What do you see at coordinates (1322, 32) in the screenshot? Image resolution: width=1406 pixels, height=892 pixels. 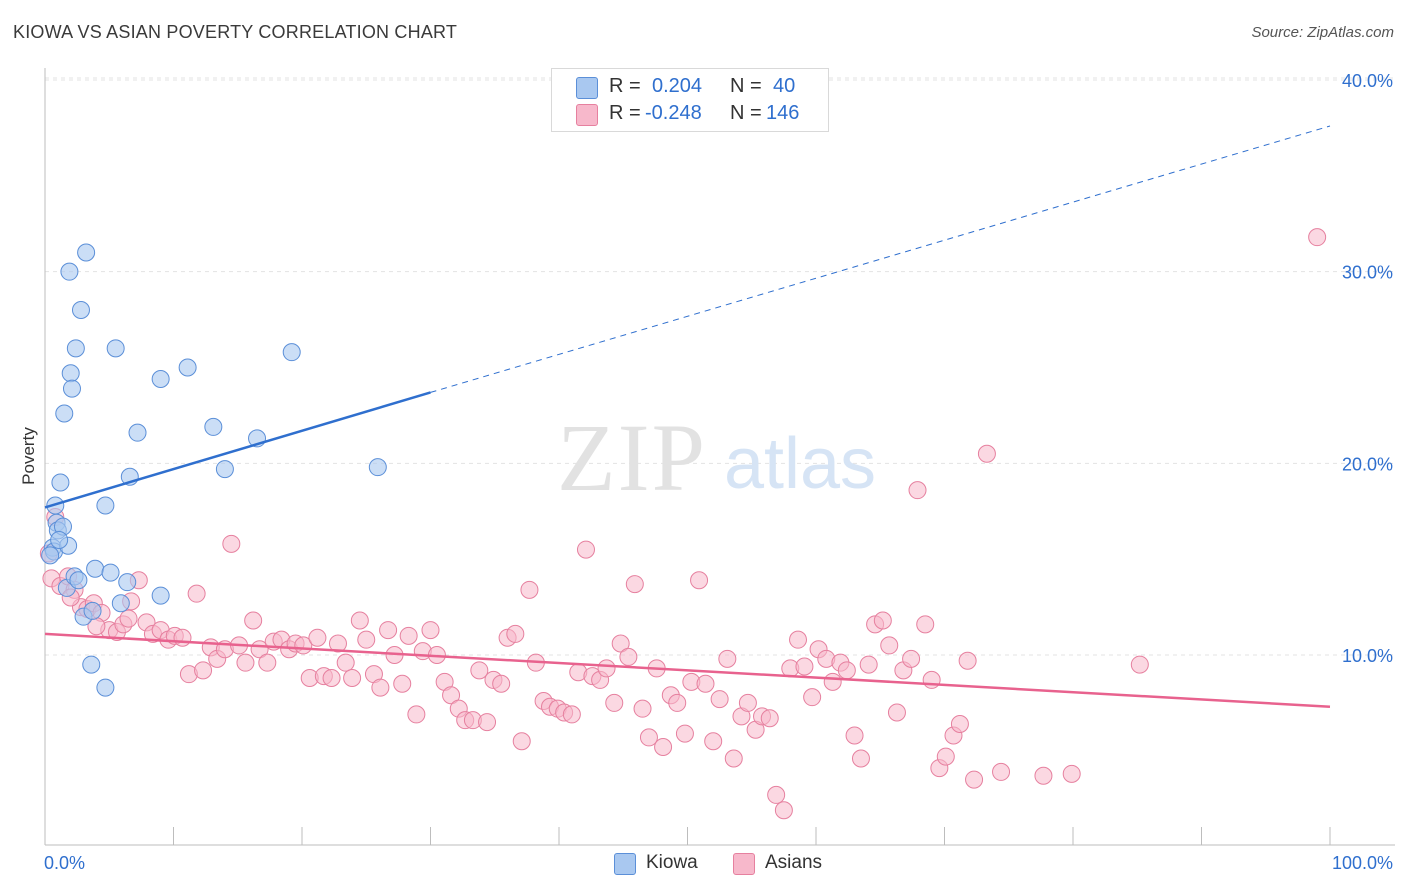 I see `chart-source: Source: ZipAtlas.com` at bounding box center [1322, 32].